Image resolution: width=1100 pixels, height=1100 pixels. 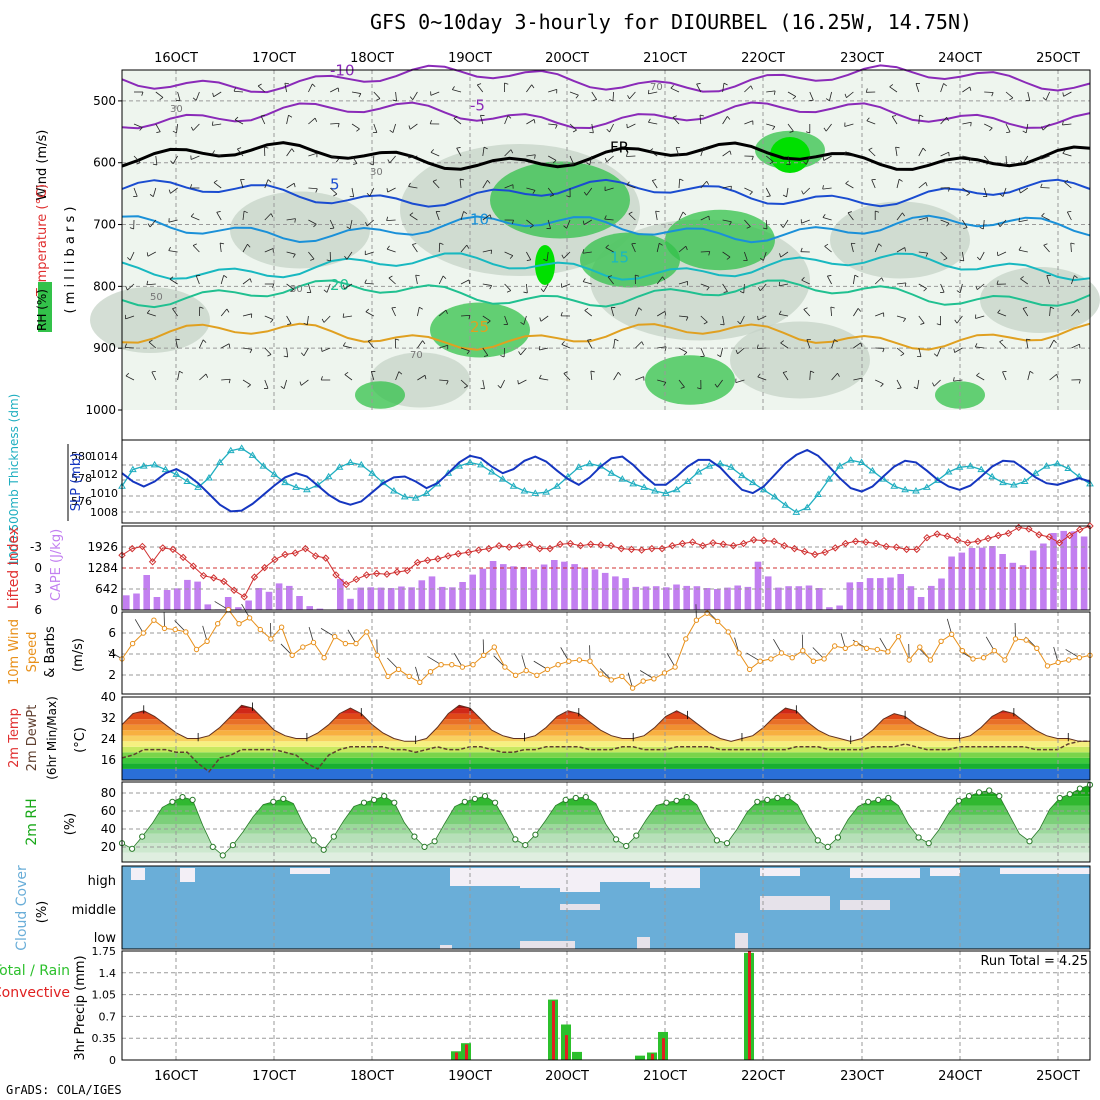 What do you see at coordinates (22, 908) in the screenshot?
I see `axis-label-cloud-cover: Cloud Cover` at bounding box center [22, 908].